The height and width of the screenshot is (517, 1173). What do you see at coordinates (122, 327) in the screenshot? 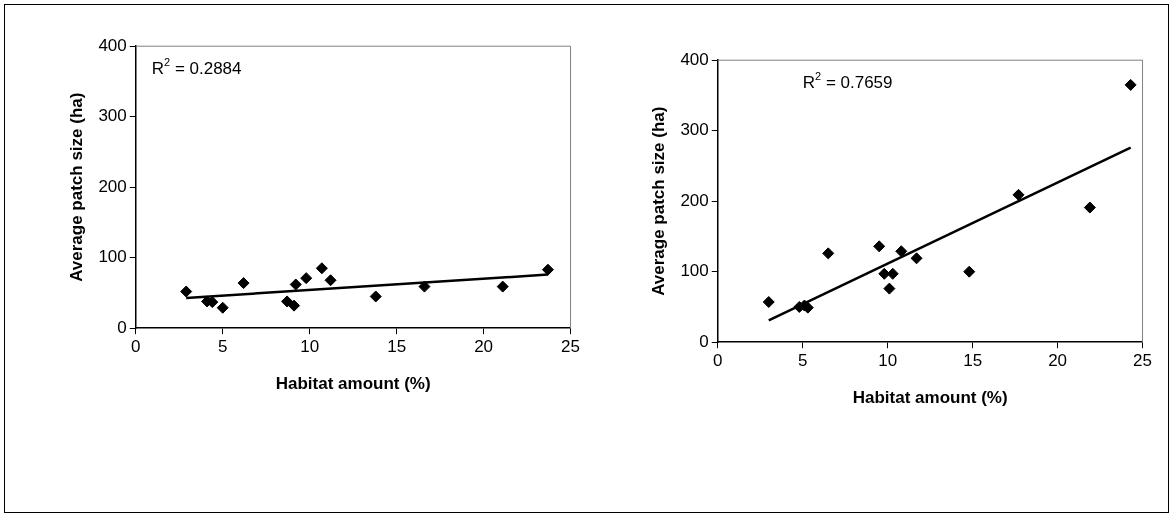
I see `y-tick-label: 0` at bounding box center [122, 327].